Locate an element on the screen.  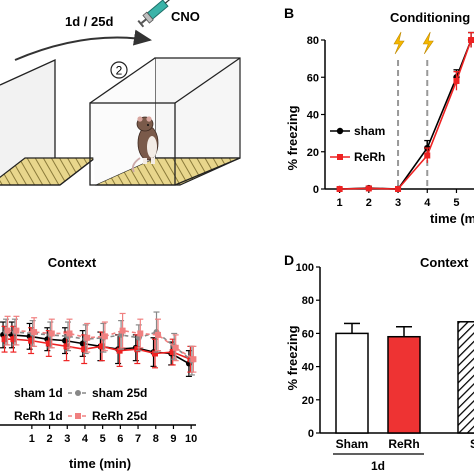
b-y-tick-label: 20 is located at coordinates (313, 153).